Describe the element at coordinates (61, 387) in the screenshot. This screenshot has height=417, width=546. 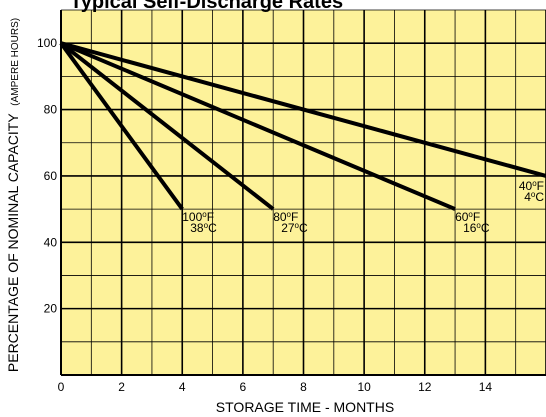
I see `x-tick-label: 0` at that location.